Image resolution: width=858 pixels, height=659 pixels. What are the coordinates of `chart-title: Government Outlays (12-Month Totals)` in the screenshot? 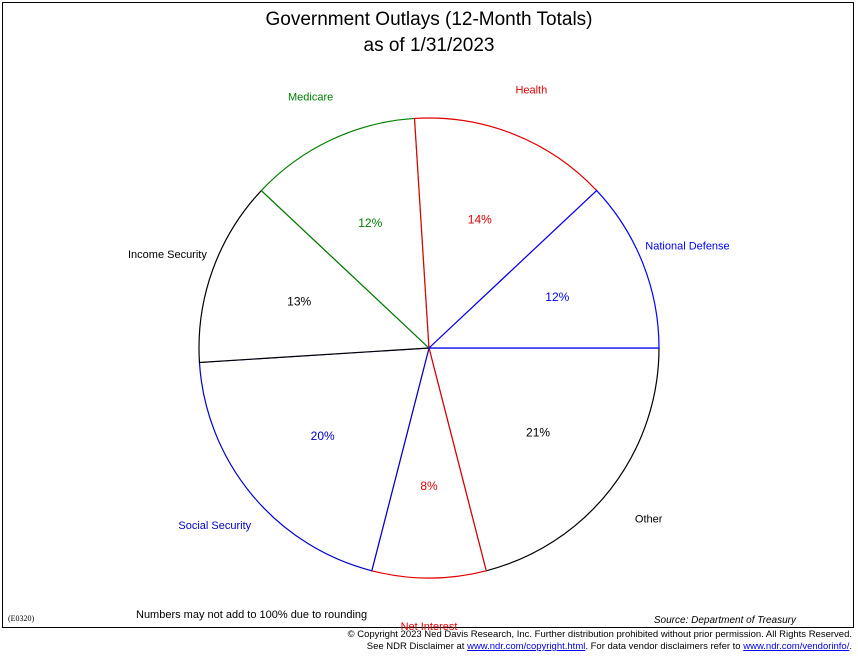 It's located at (429, 19).